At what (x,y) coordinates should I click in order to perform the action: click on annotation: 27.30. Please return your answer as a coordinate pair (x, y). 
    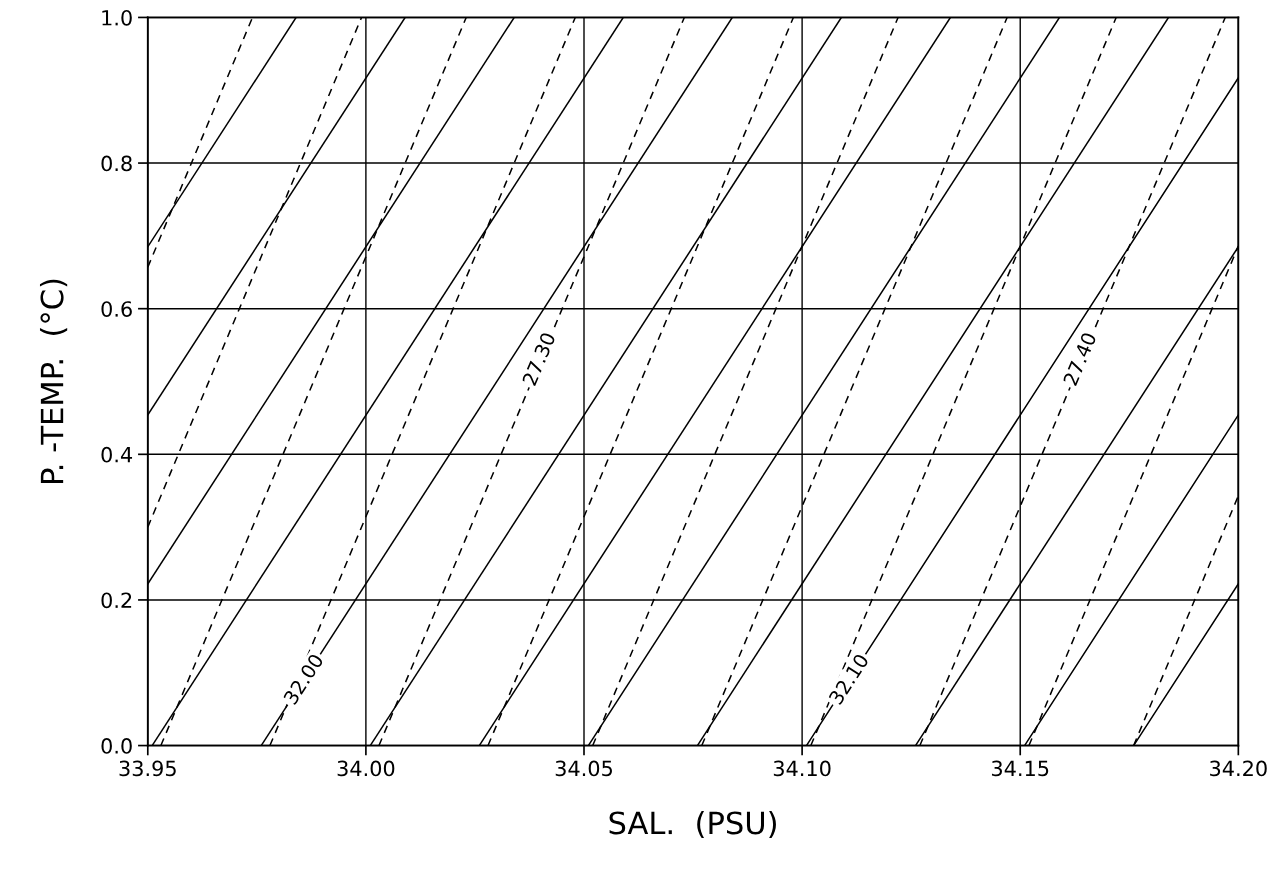
    Looking at the image, I should click on (538, 359).